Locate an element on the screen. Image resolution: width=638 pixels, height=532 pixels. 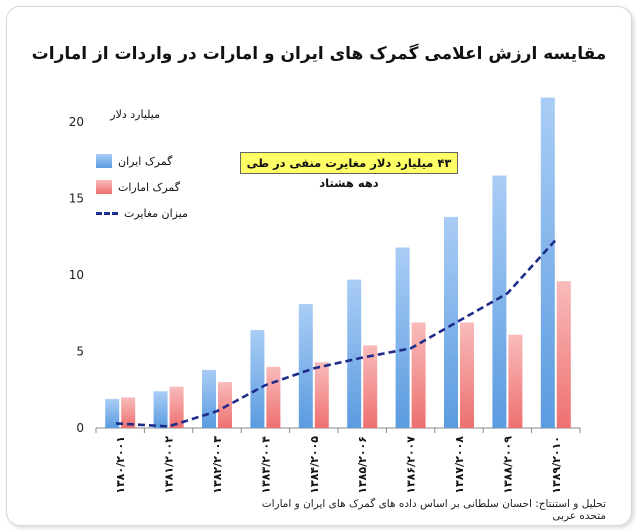
legend-line-difference is located at coordinates (107, 213).